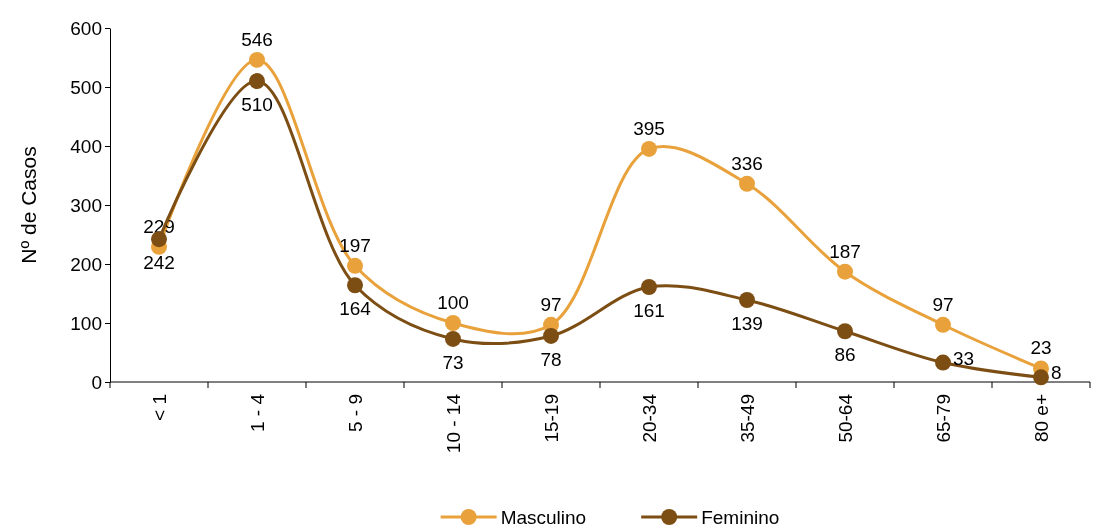  Describe the element at coordinates (740, 517) in the screenshot. I see `legend-label: Feminino` at that location.